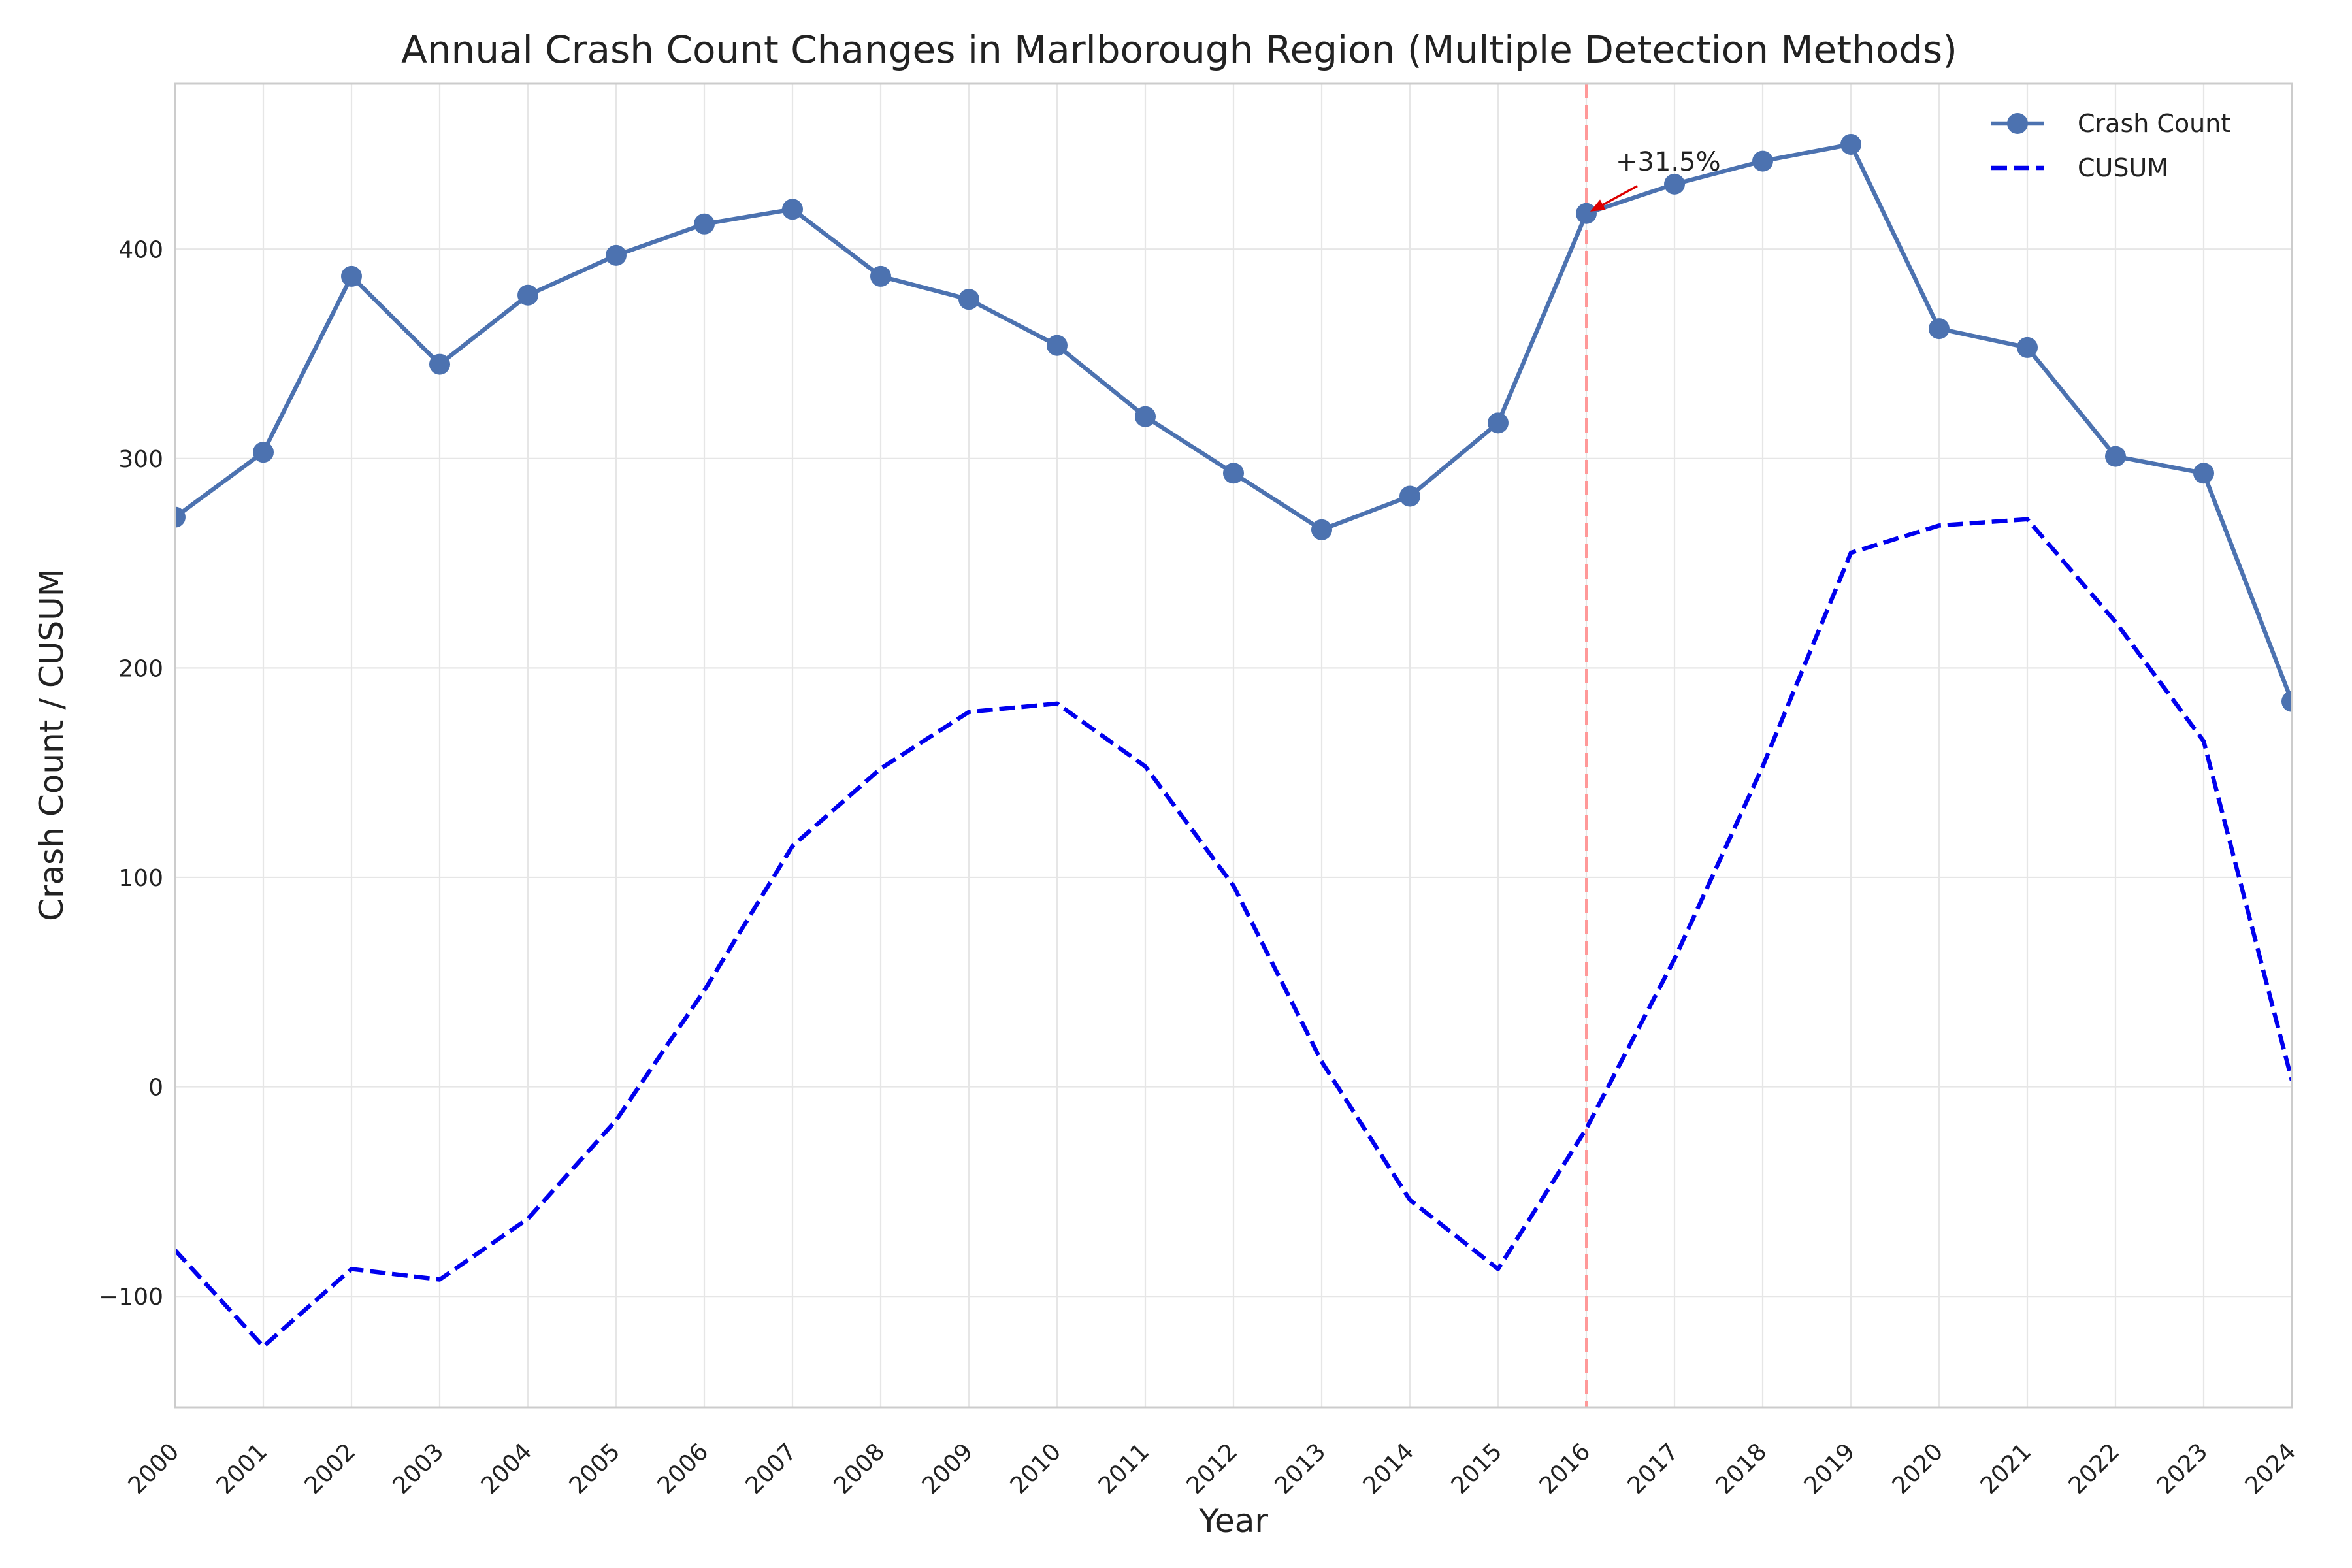 The width and height of the screenshot is (2352, 1568). What do you see at coordinates (2017, 123) in the screenshot?
I see `legend-crash-count-swatch-marker` at bounding box center [2017, 123].